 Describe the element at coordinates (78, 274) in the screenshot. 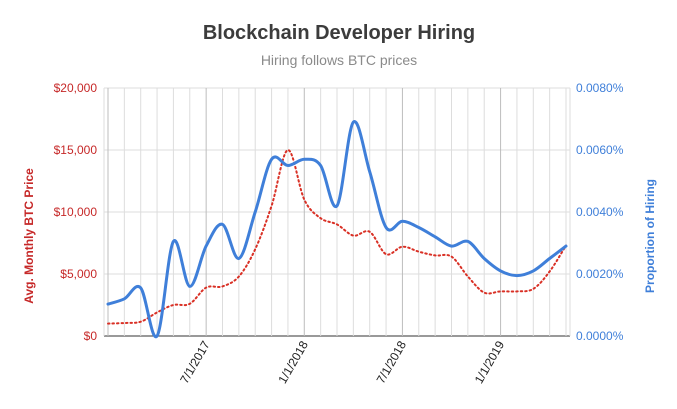

I see `left-tick-label: $5,000` at that location.